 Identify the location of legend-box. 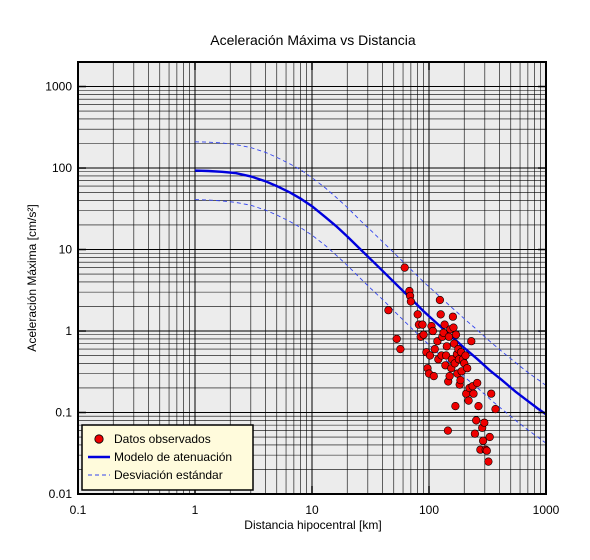
(167, 457).